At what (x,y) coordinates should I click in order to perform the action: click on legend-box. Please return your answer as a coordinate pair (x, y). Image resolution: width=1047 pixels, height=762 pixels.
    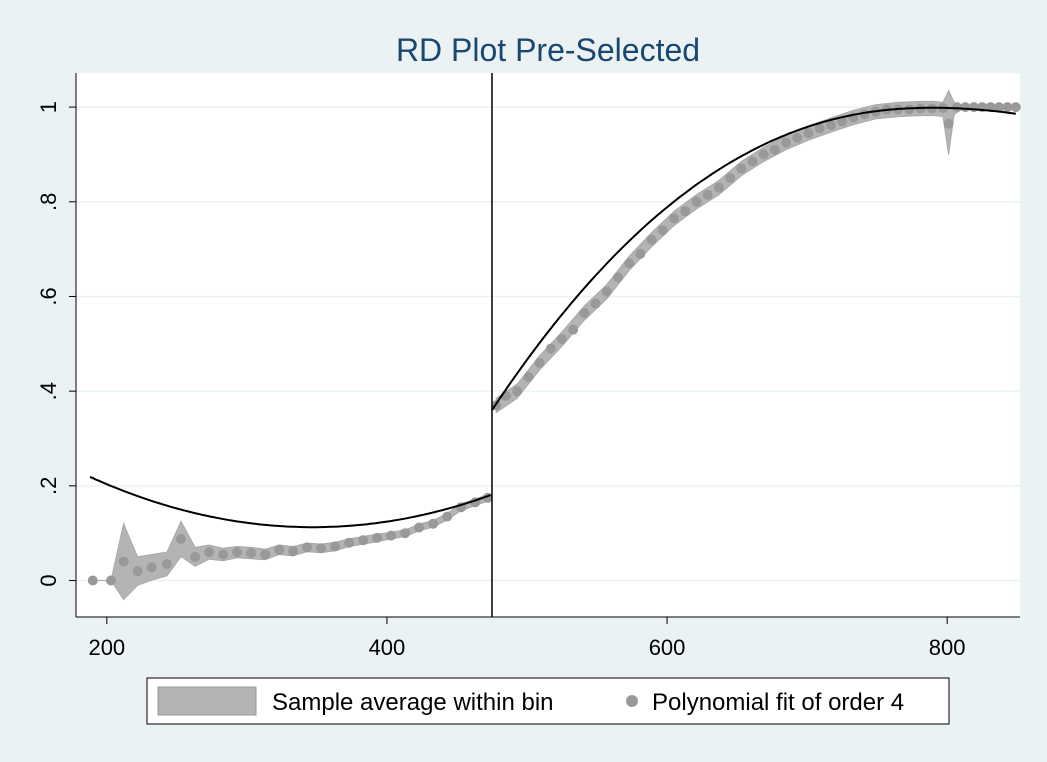
    Looking at the image, I should click on (548, 701).